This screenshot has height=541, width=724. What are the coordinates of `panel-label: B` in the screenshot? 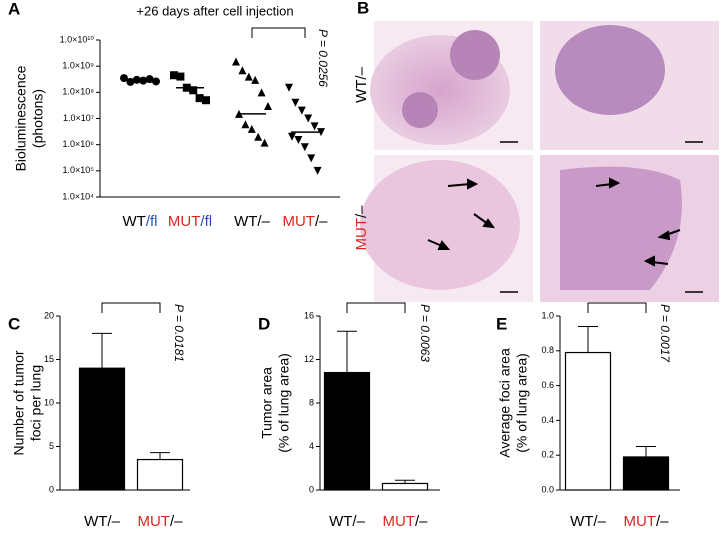 It's located at (363, 8).